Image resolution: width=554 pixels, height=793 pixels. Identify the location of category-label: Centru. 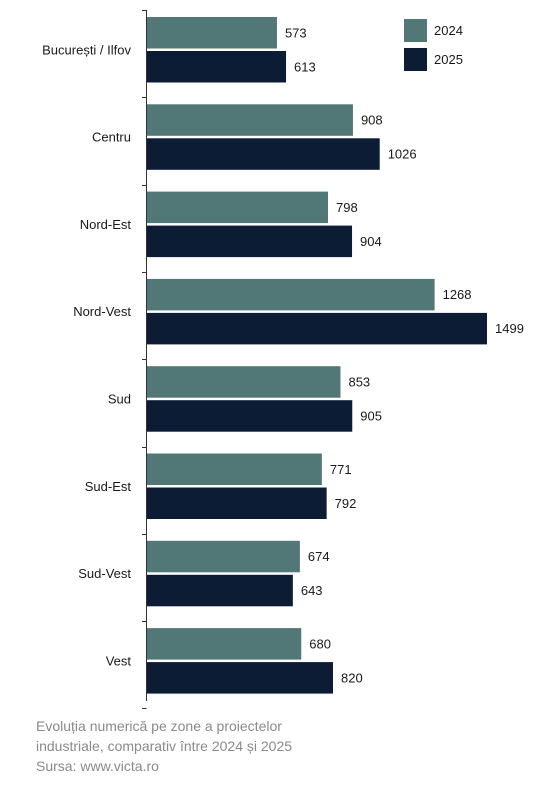
(111, 137).